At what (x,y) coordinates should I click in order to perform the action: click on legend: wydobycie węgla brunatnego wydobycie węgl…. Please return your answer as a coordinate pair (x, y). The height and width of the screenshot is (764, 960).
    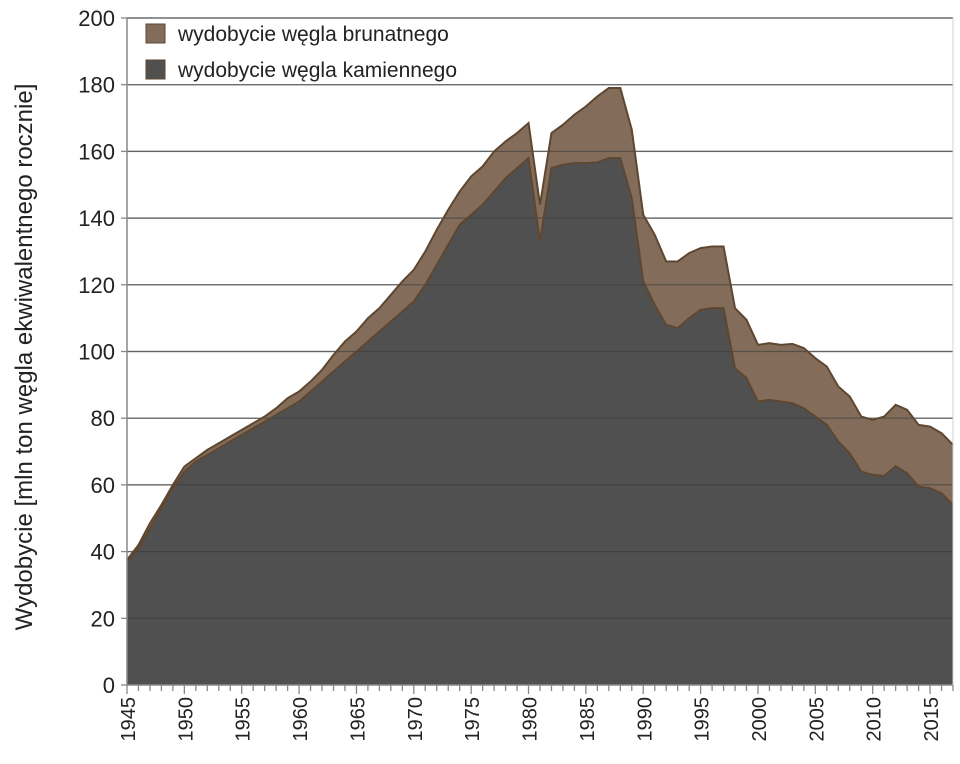
    Looking at the image, I should click on (301, 52).